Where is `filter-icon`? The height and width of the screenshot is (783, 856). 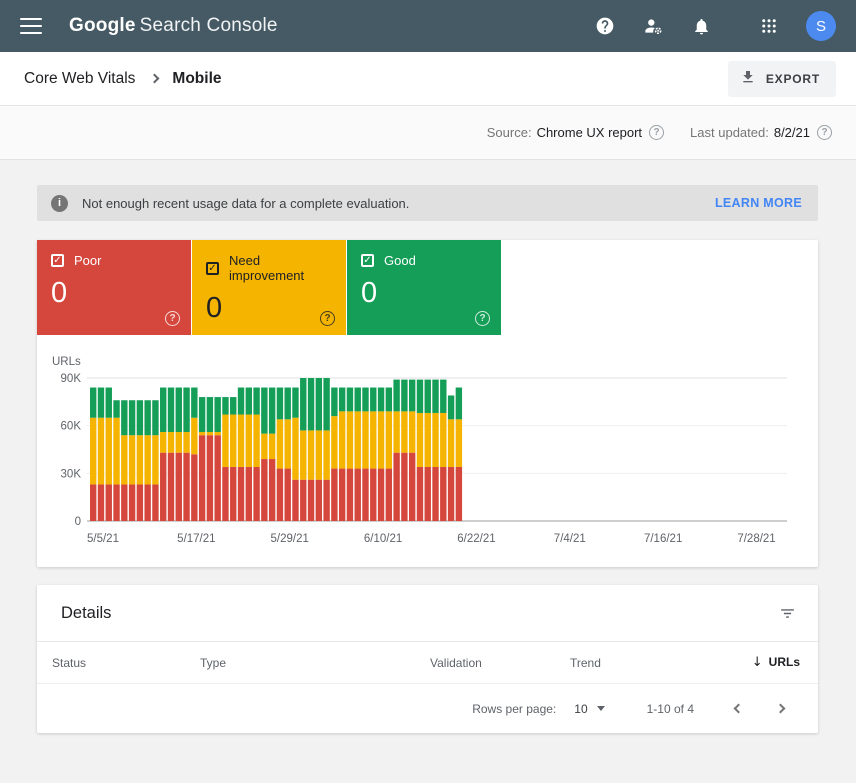
filter-icon is located at coordinates (787, 613).